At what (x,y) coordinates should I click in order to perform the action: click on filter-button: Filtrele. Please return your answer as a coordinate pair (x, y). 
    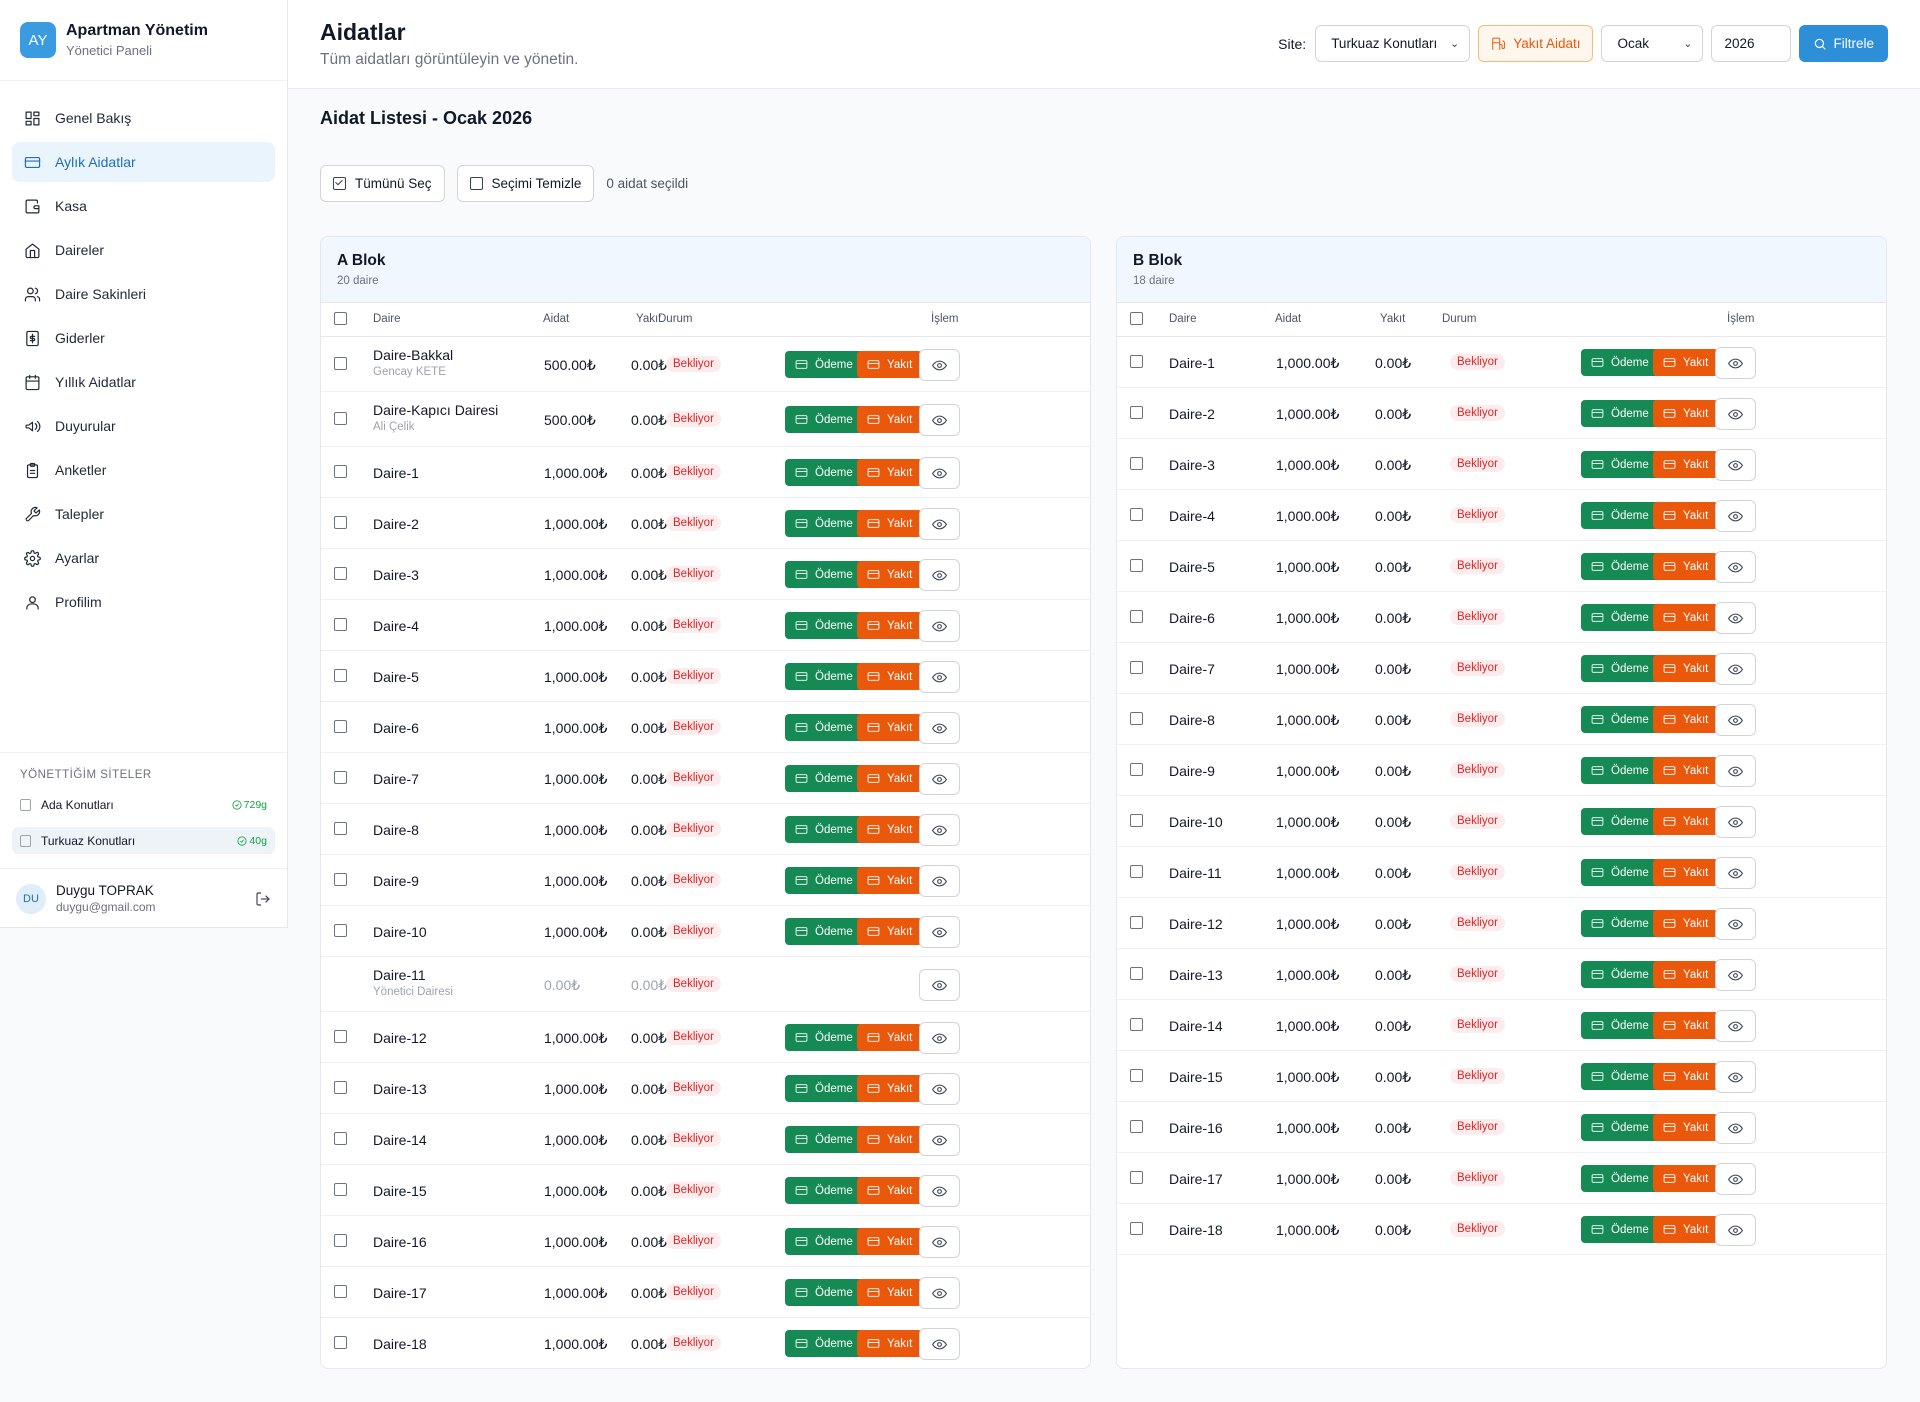
    Looking at the image, I should click on (1843, 43).